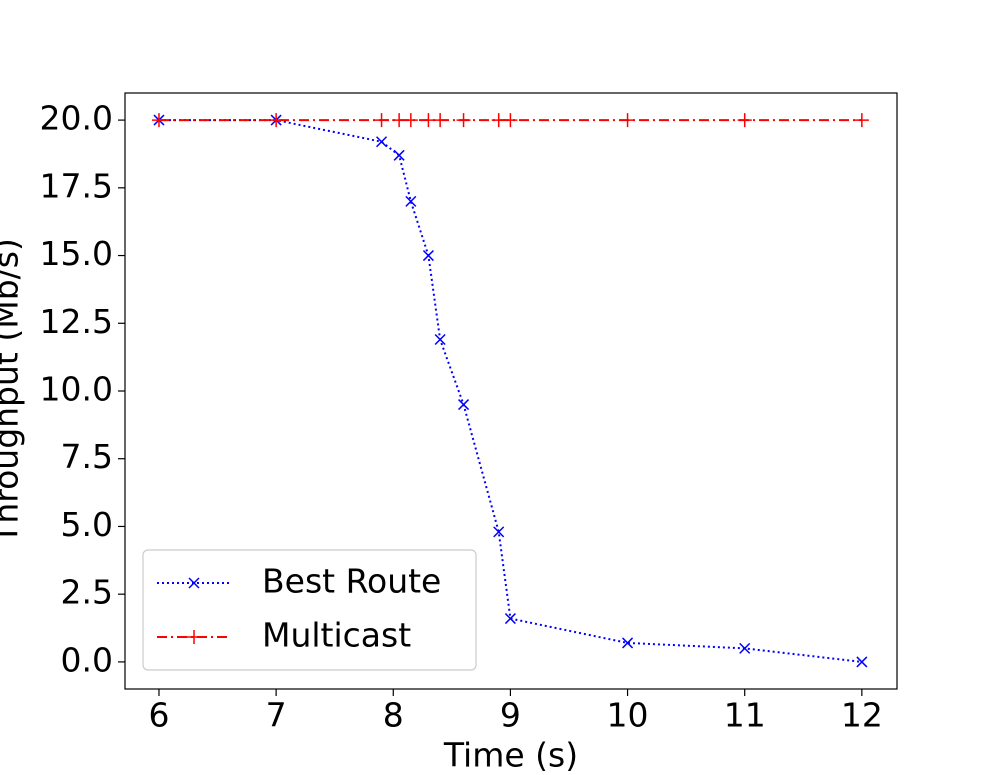 This screenshot has width=997, height=775. I want to click on y-tick-label: 10.0, so click(76, 389).